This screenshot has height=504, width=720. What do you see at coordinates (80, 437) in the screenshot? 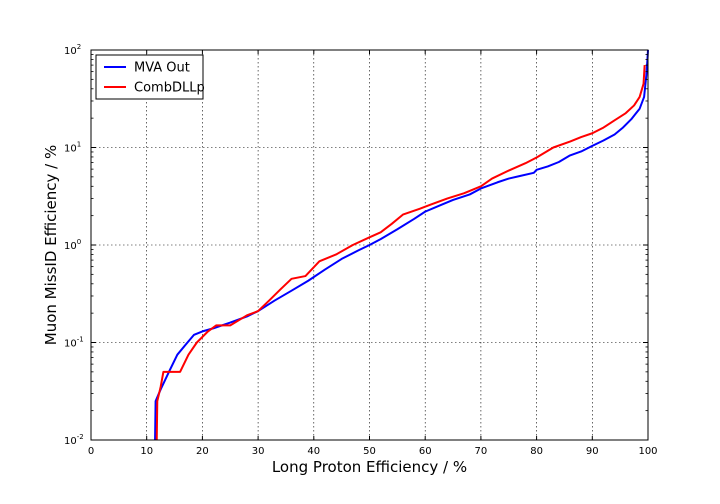
I see `y-tick-exponent: -2` at bounding box center [80, 437].